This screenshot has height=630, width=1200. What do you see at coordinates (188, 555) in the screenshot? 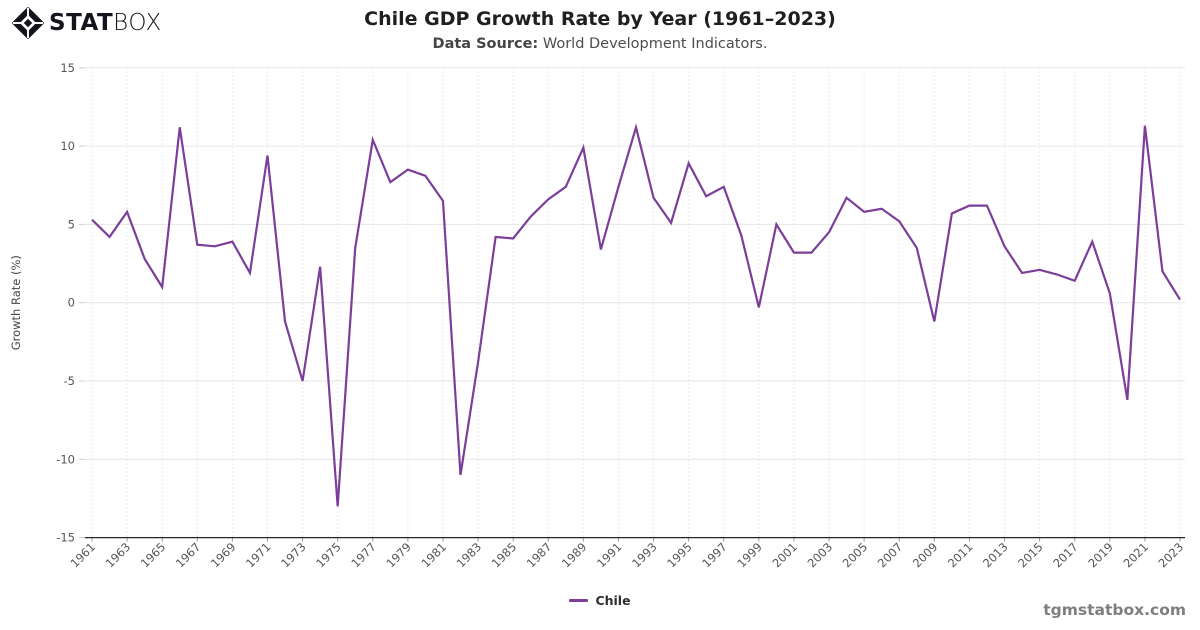
I see `svg-text: 1967` at bounding box center [188, 555].